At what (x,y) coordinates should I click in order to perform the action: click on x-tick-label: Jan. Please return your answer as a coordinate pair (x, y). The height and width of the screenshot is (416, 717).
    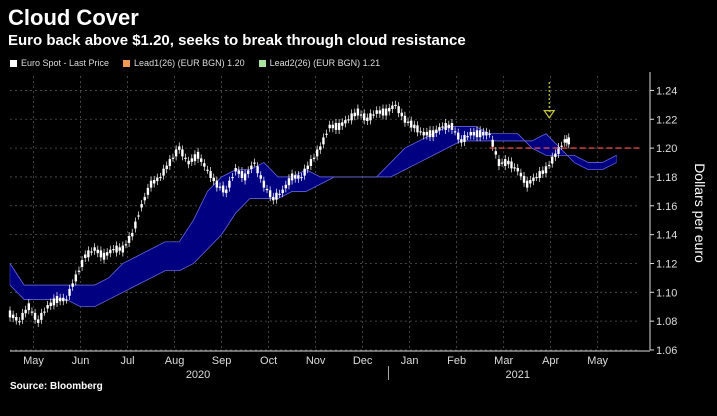
    Looking at the image, I should click on (410, 361).